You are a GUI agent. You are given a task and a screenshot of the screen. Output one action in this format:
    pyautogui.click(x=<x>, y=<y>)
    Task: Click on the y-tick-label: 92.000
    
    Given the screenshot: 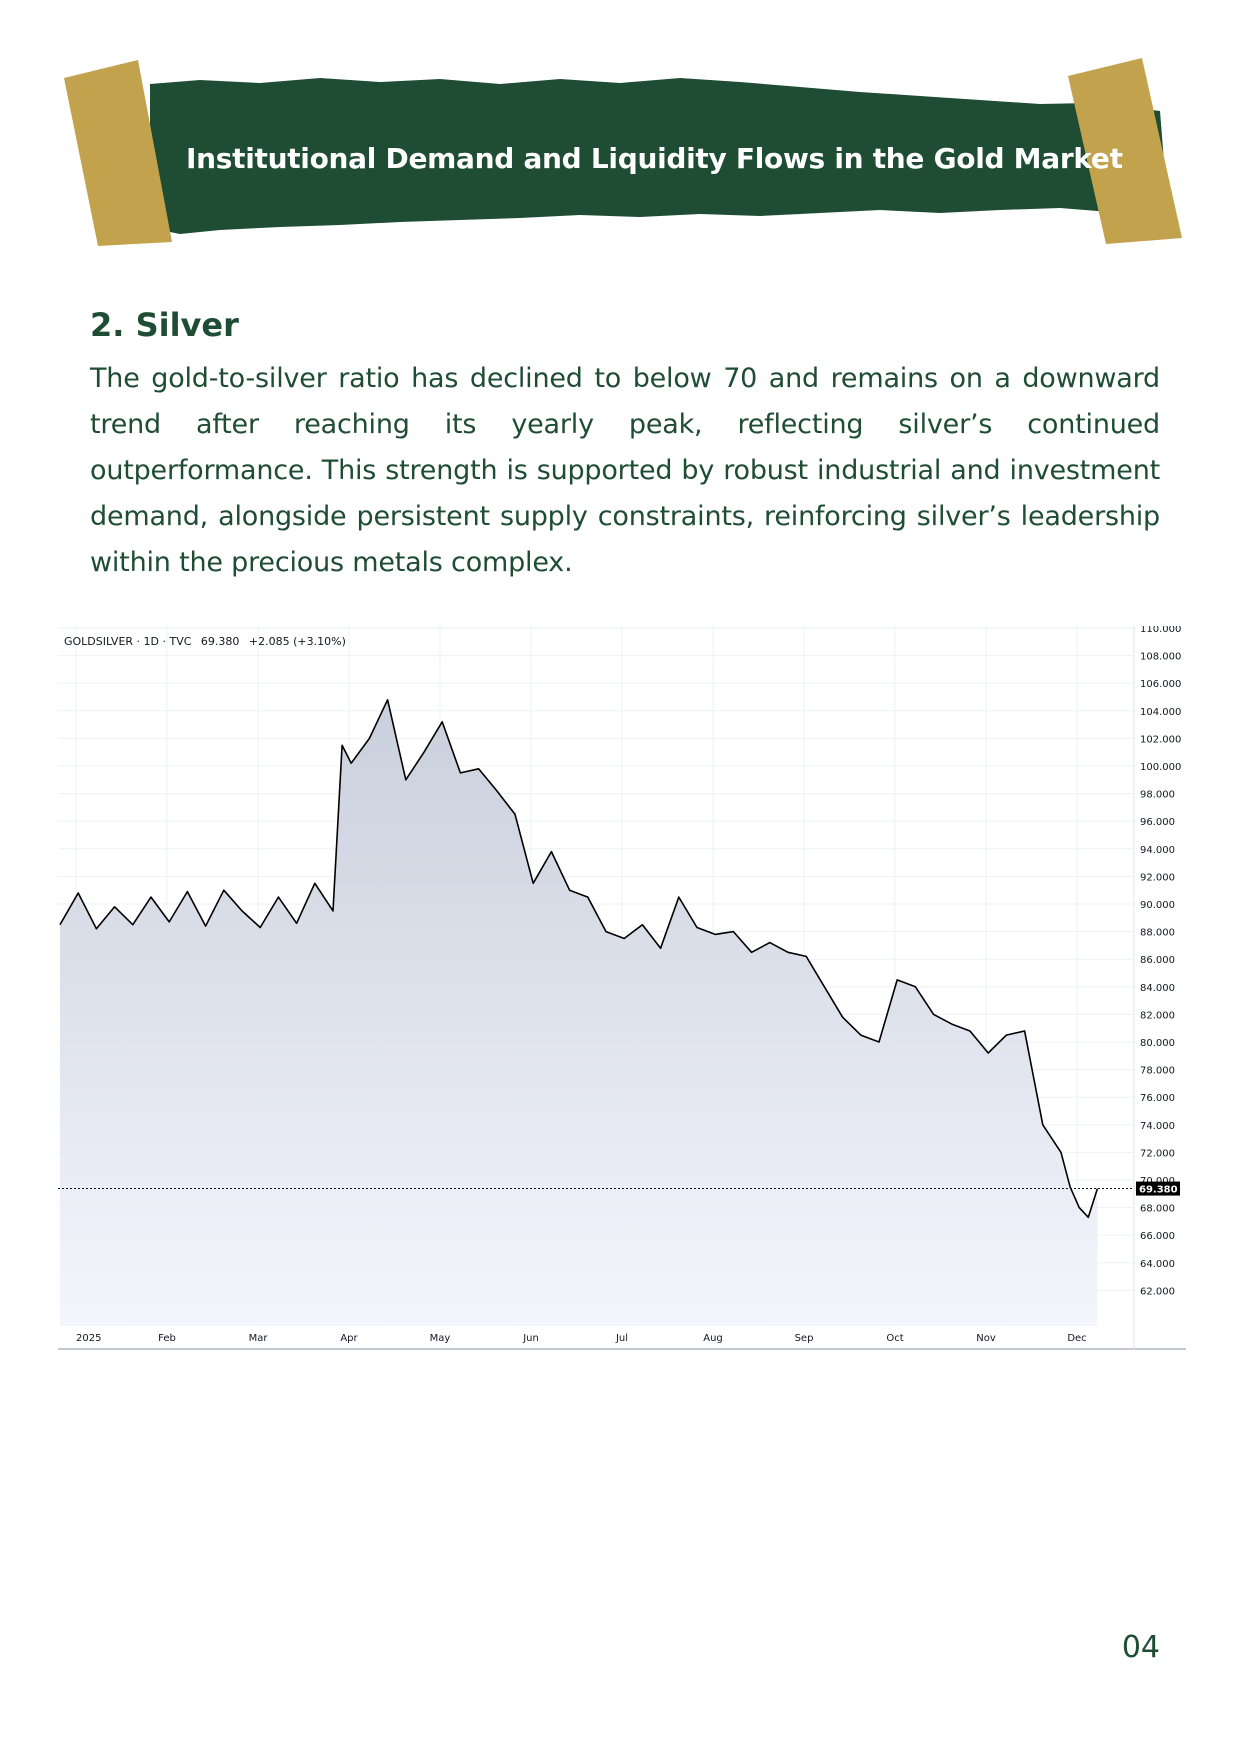 What is the action you would take?
    pyautogui.click(x=1157, y=877)
    